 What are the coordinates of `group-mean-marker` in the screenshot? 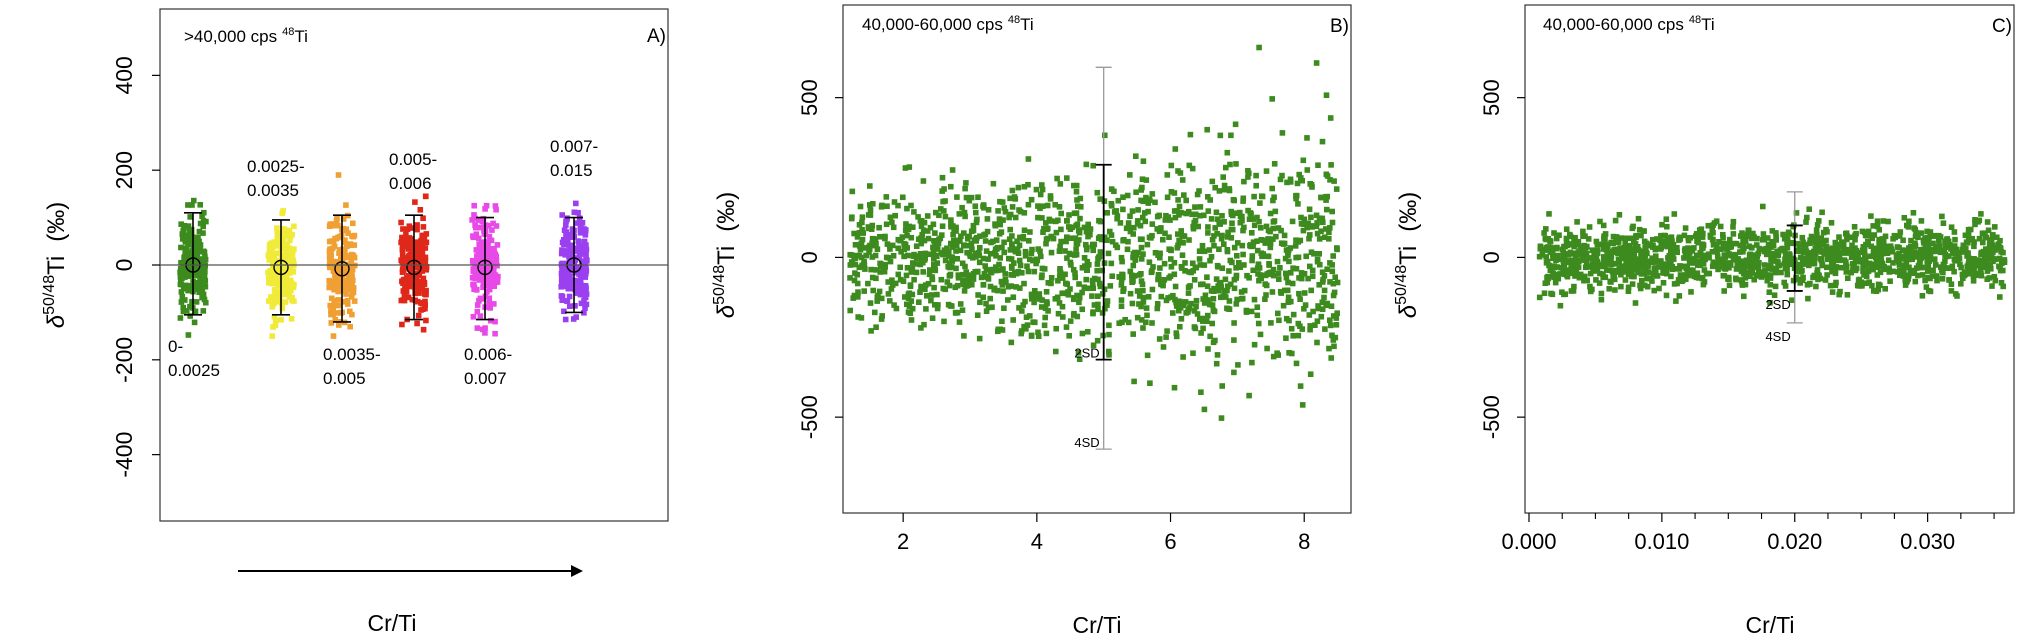 It's located at (342, 269).